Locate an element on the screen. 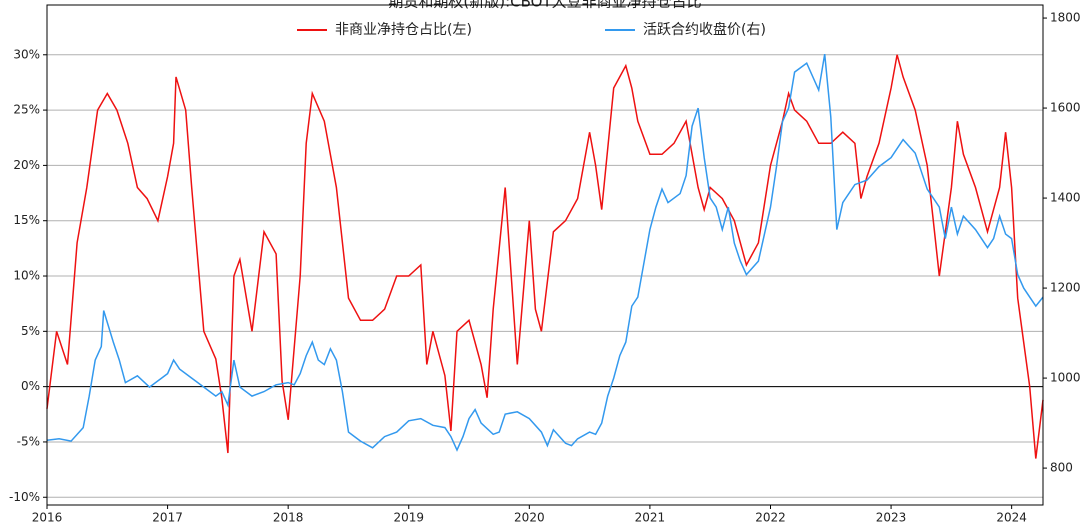 This screenshot has height=526, width=1086. x-tick-label: 2023 is located at coordinates (891, 518).